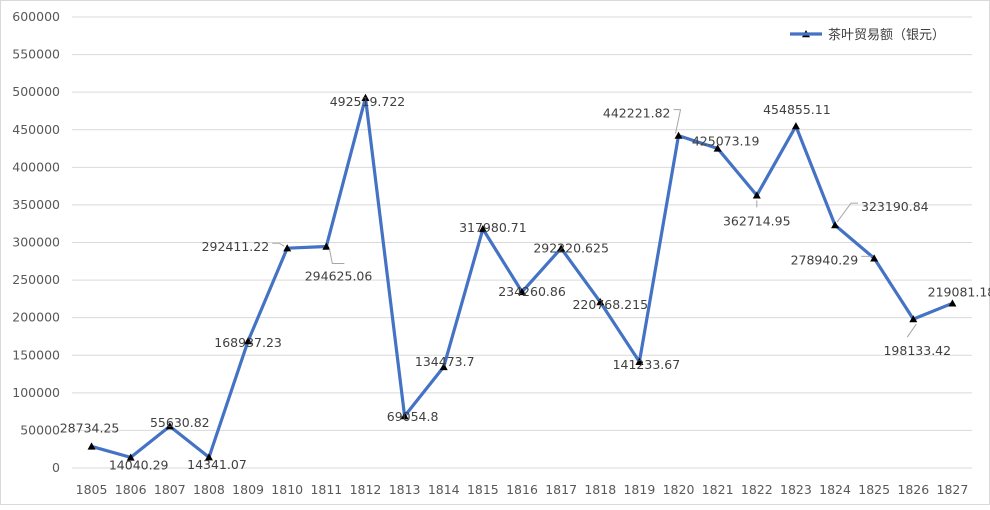 The width and height of the screenshot is (990, 510). I want to click on y-tick-label: 500000, so click(36, 91).